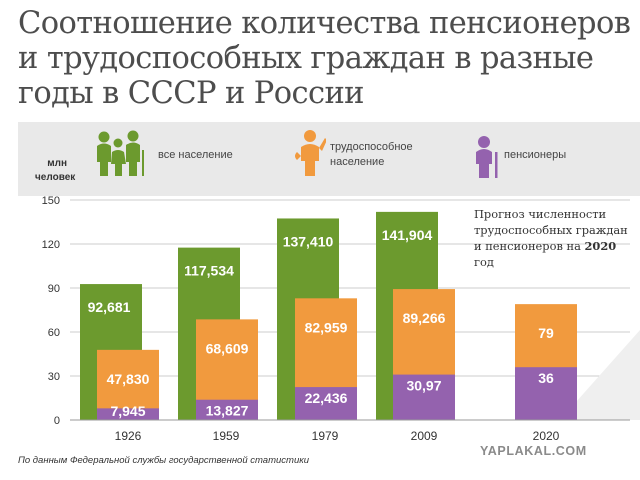 This screenshot has height=480, width=640. Describe the element at coordinates (326, 398) in the screenshot. I see `data-label-pensioners: 22,436` at that location.